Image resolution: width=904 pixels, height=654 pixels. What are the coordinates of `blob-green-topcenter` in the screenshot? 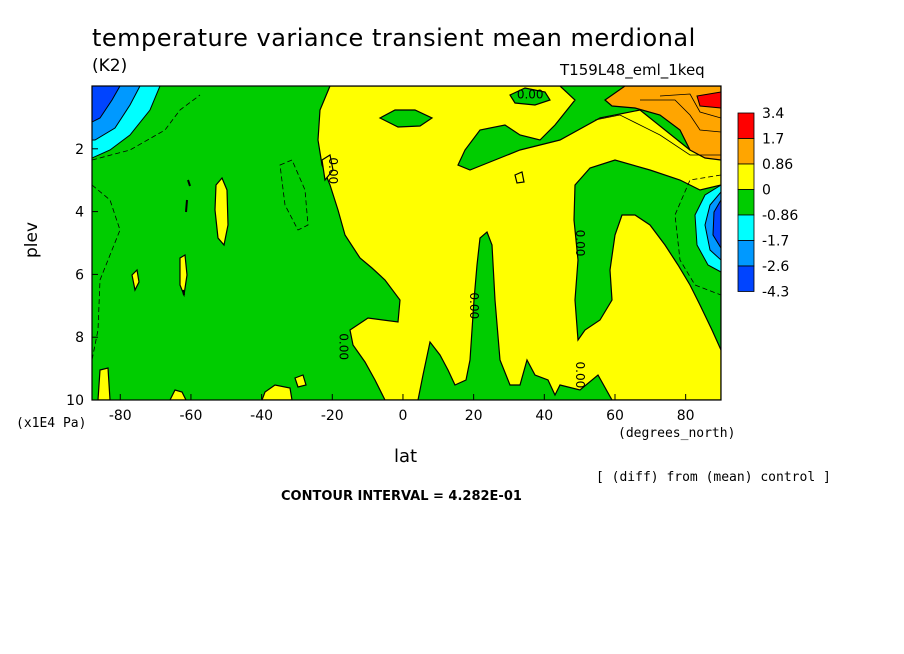 It's located at (530, 96).